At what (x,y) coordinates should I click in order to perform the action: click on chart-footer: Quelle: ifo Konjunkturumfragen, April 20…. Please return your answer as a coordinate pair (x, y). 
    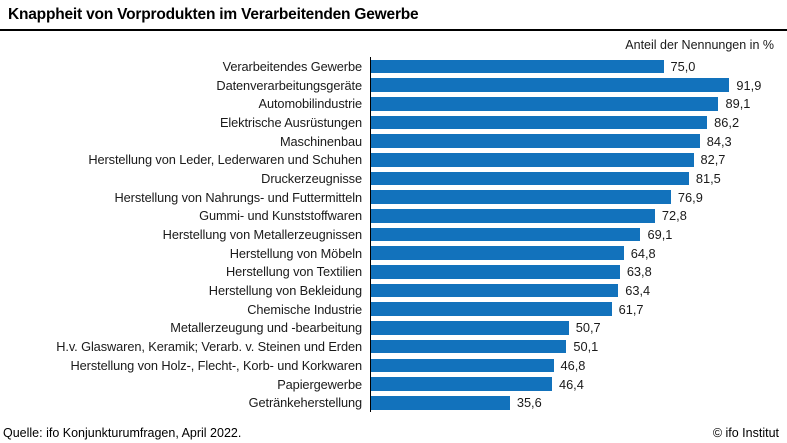
    Looking at the image, I should click on (393, 433).